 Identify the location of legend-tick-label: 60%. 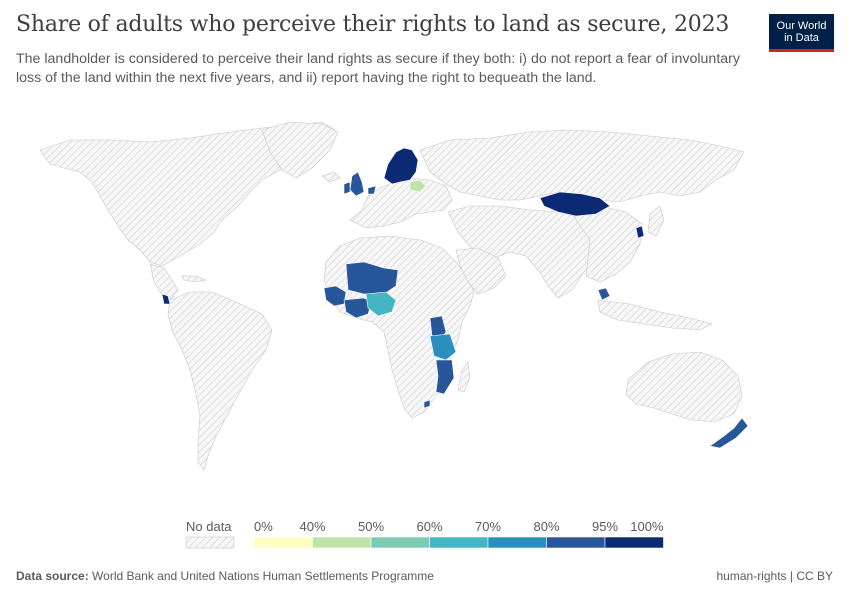
(429, 526).